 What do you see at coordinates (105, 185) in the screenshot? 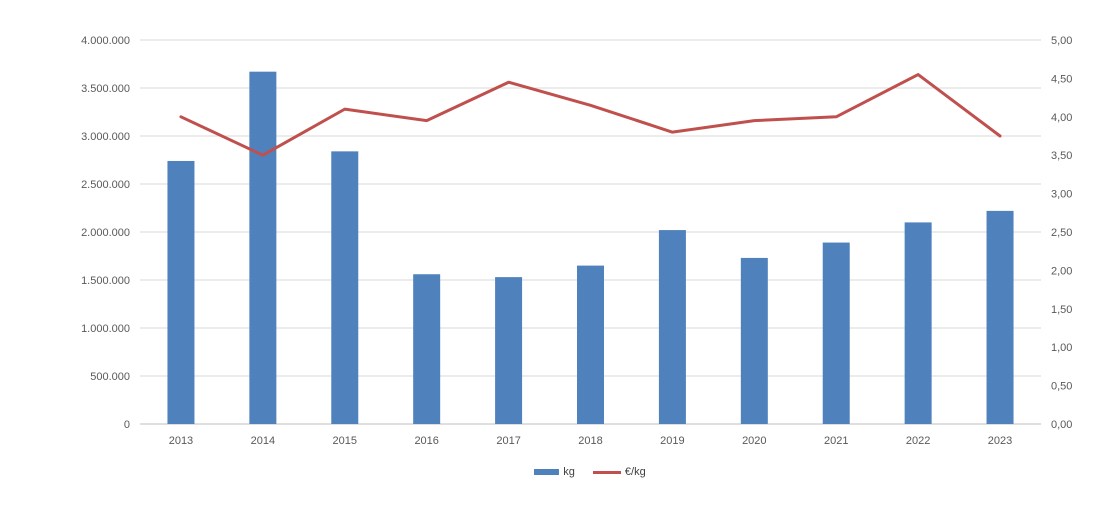
I see `left-axis-tick-label: 2.500.000` at bounding box center [105, 185].